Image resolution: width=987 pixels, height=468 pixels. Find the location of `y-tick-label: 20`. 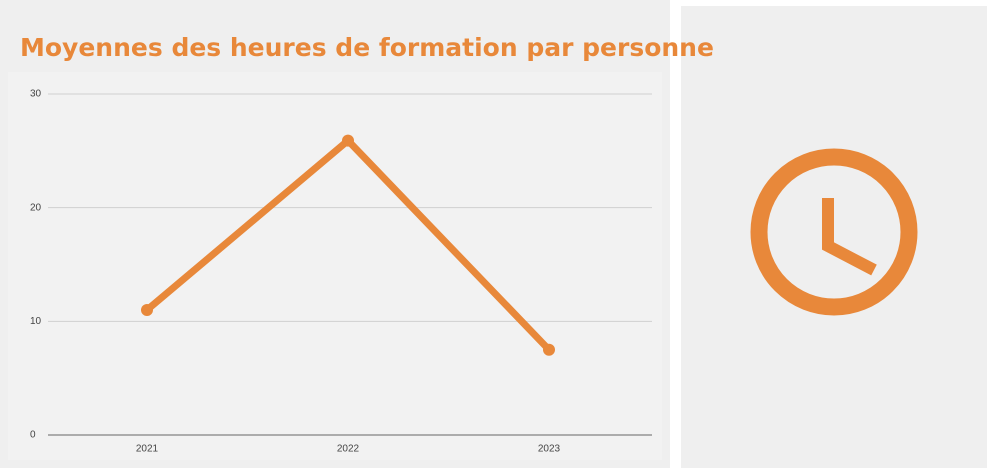

y-tick-label: 20 is located at coordinates (36, 207).